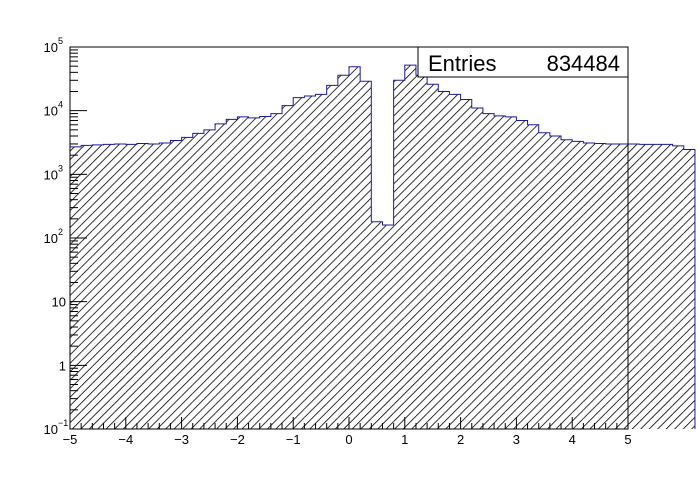  I want to click on x-tick-label: −2, so click(237, 439).